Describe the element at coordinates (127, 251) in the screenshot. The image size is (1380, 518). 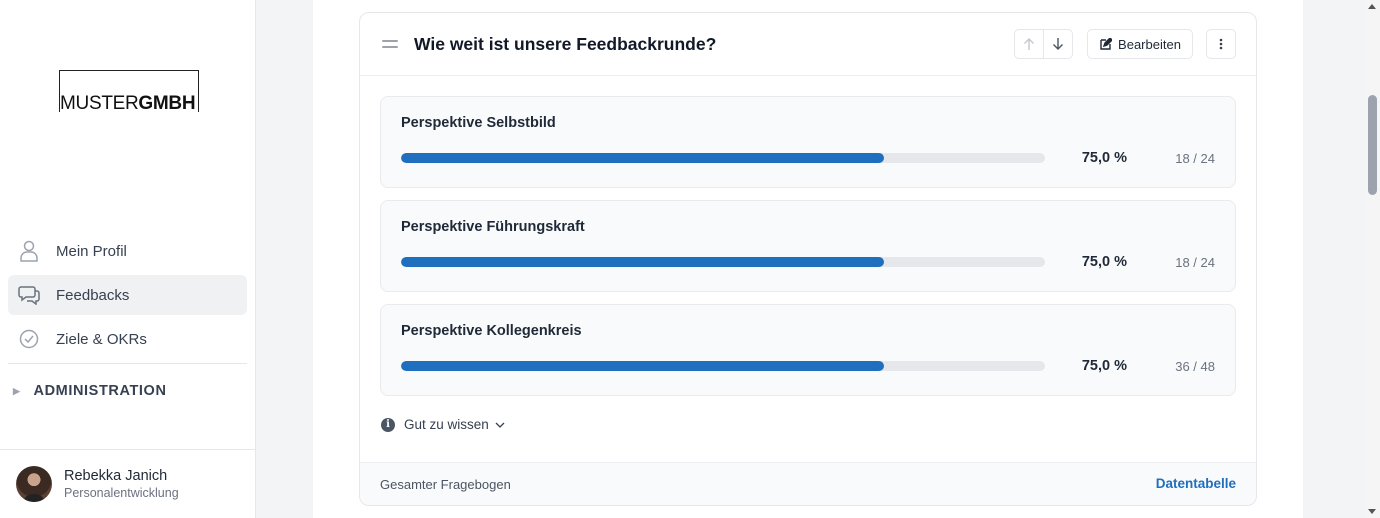
I see `sidebar-item-mein-profil: Mein Profil` at that location.